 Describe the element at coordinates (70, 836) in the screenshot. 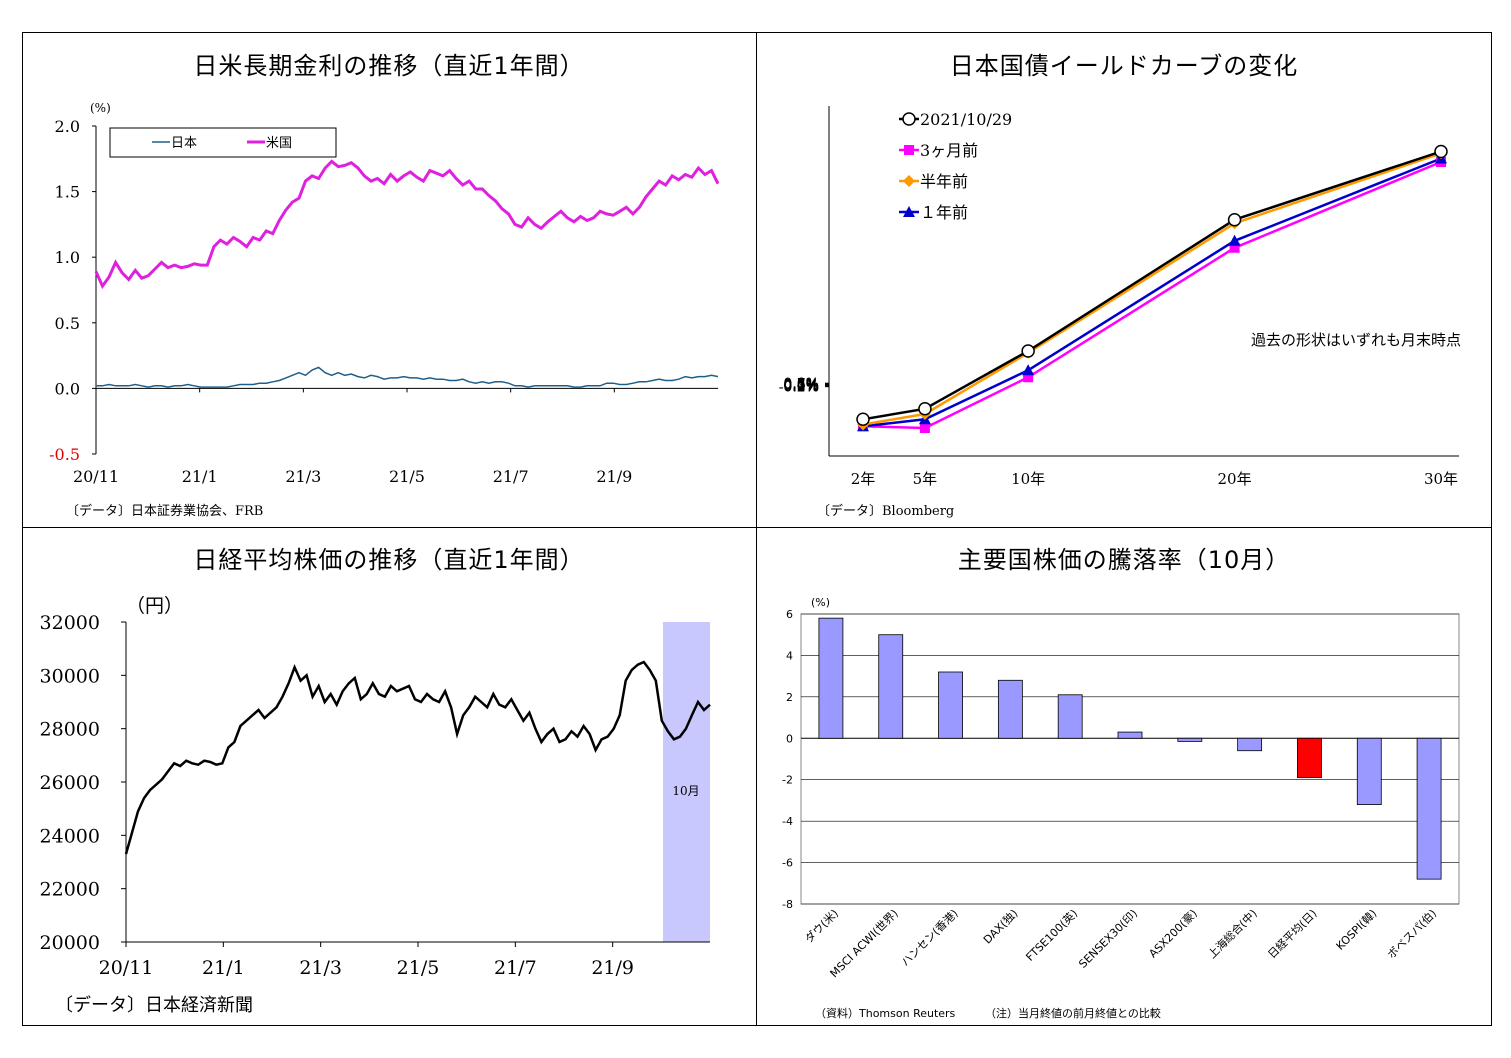

I see `y-tick-label: 24000` at that location.